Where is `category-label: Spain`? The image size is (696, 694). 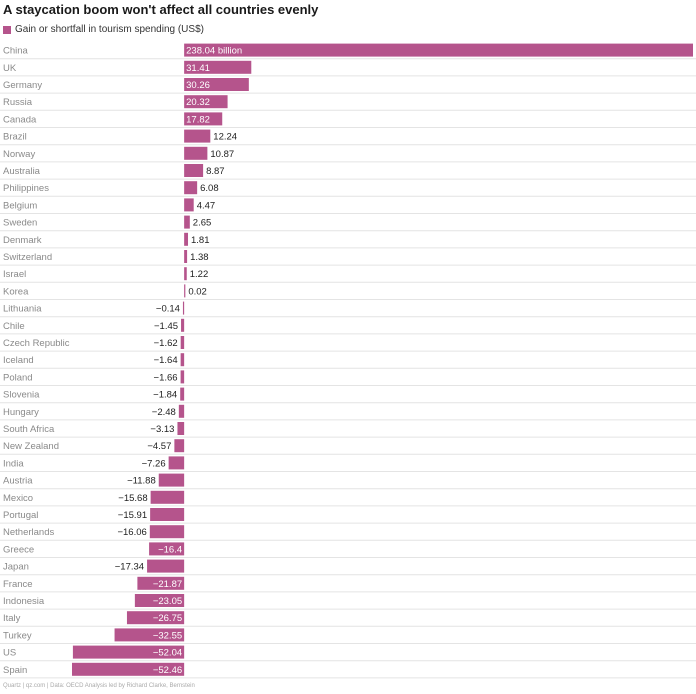 category-label: Spain is located at coordinates (15, 670).